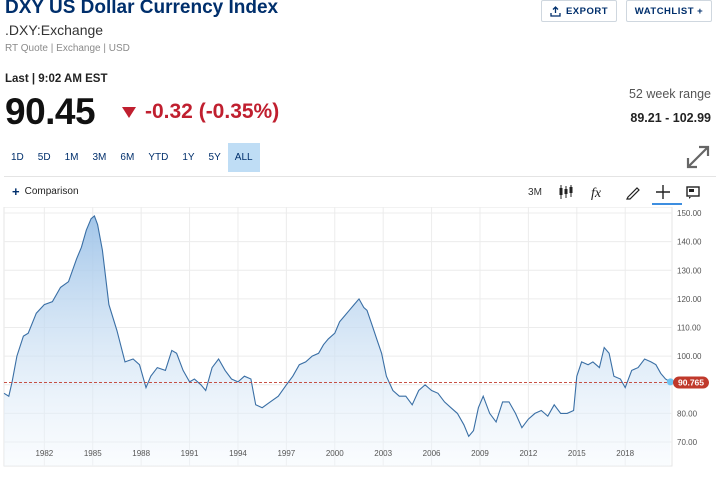 This screenshot has height=480, width=720. What do you see at coordinates (238, 453) in the screenshot?
I see `x-tick-label: 1994` at bounding box center [238, 453].